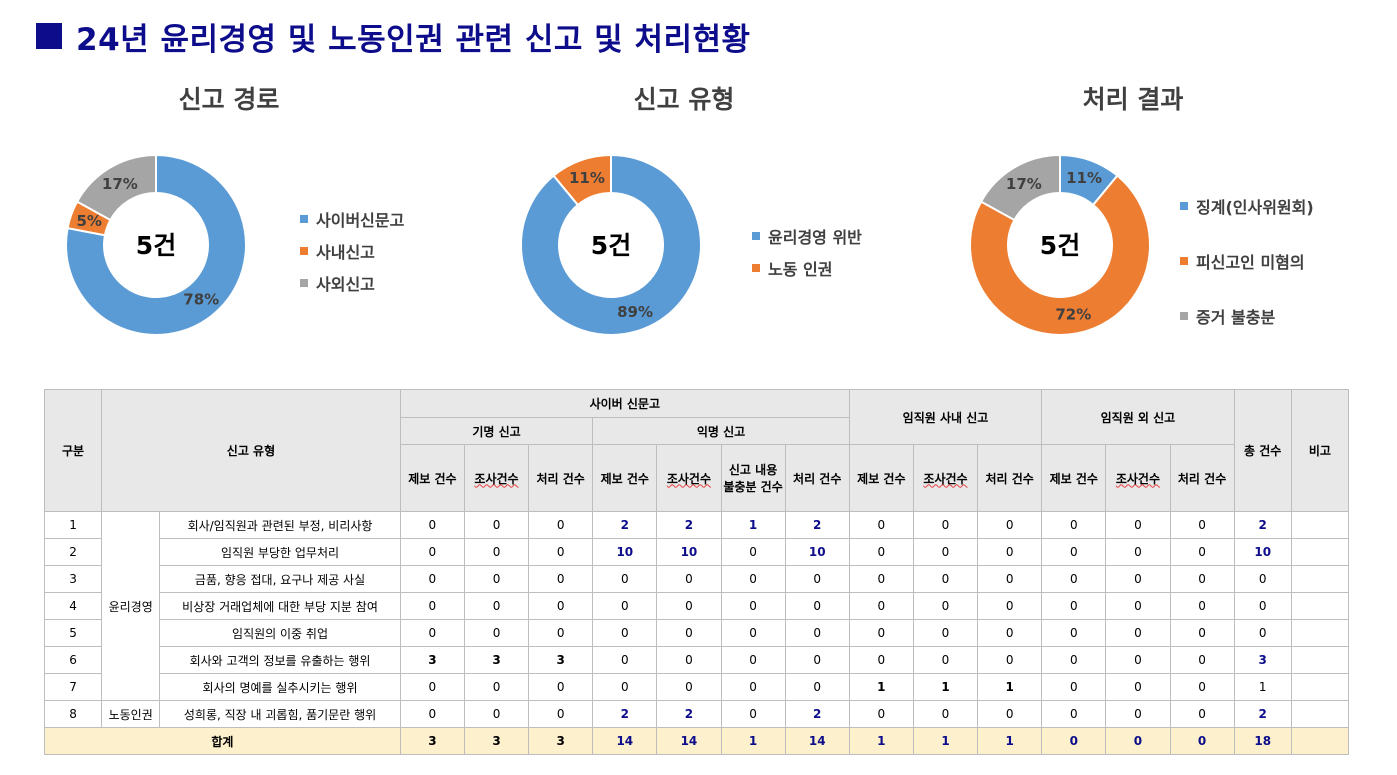 Image resolution: width=1397 pixels, height=775 pixels. Describe the element at coordinates (222, 741) in the screenshot. I see `total-label: 합계` at that location.